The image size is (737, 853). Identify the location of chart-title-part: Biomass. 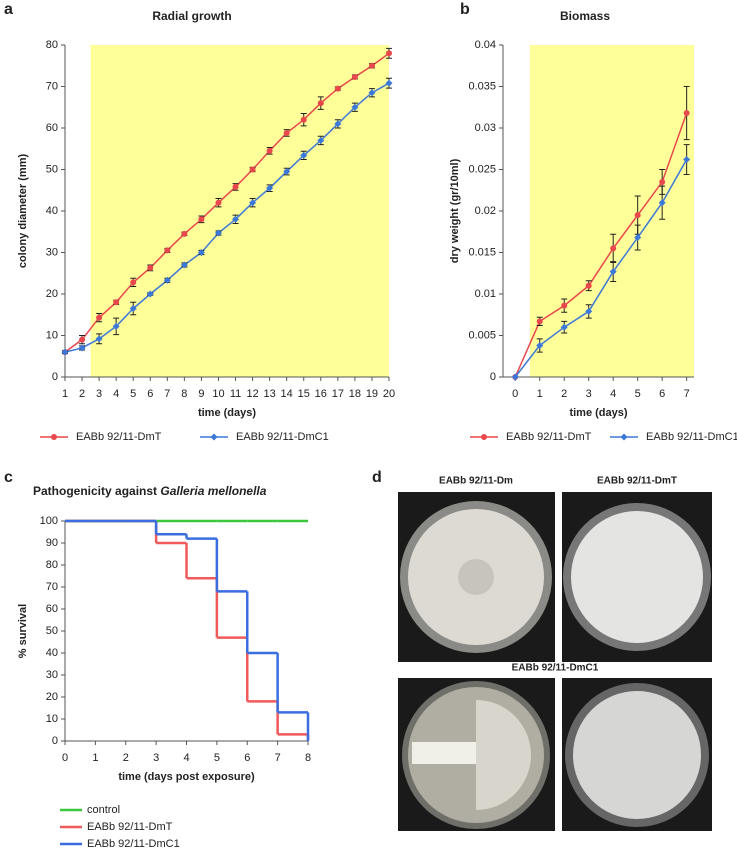
(585, 16).